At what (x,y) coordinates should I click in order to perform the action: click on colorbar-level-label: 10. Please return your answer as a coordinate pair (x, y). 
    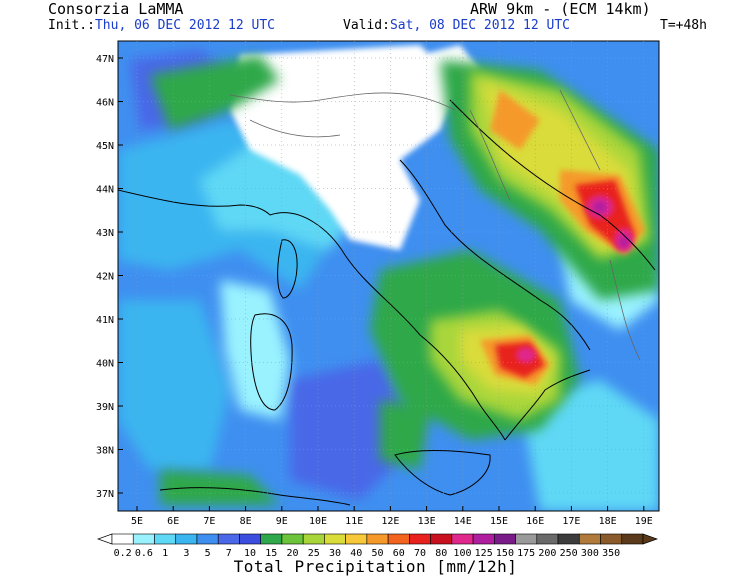
    Looking at the image, I should click on (250, 553).